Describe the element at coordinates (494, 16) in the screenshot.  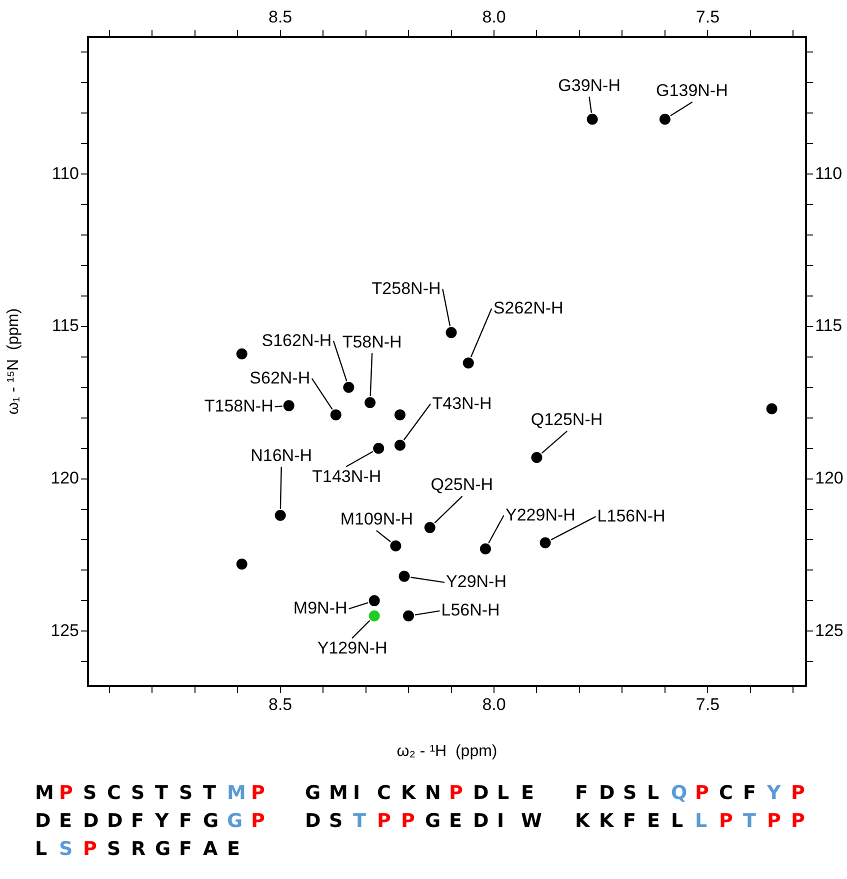
I see `x2-tick-label: 8.0` at that location.